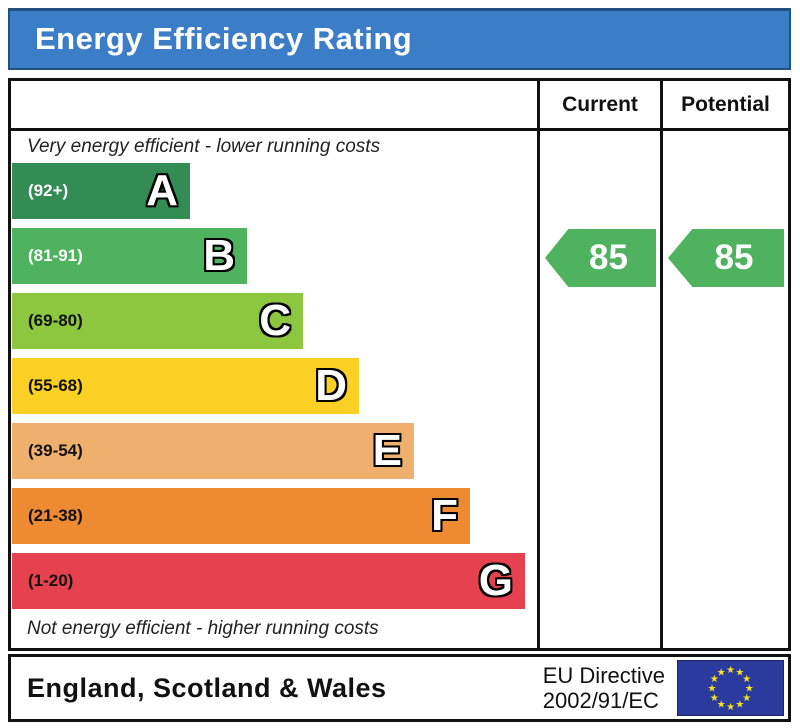 The image size is (800, 728). Describe the element at coordinates (185, 386) in the screenshot. I see `band-row-d: (55-68) D` at that location.